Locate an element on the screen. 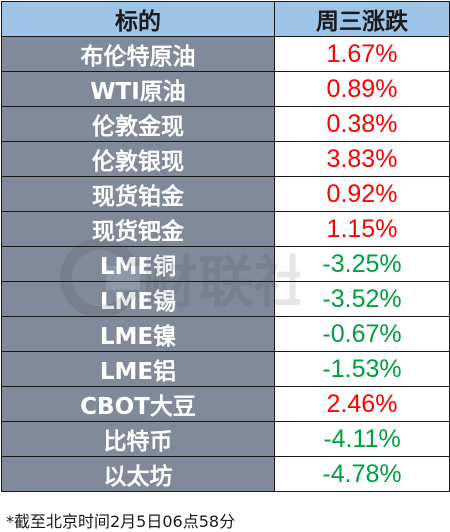 The width and height of the screenshot is (450, 532). header-row: 标的 周三涨跌 is located at coordinates (225, 19).